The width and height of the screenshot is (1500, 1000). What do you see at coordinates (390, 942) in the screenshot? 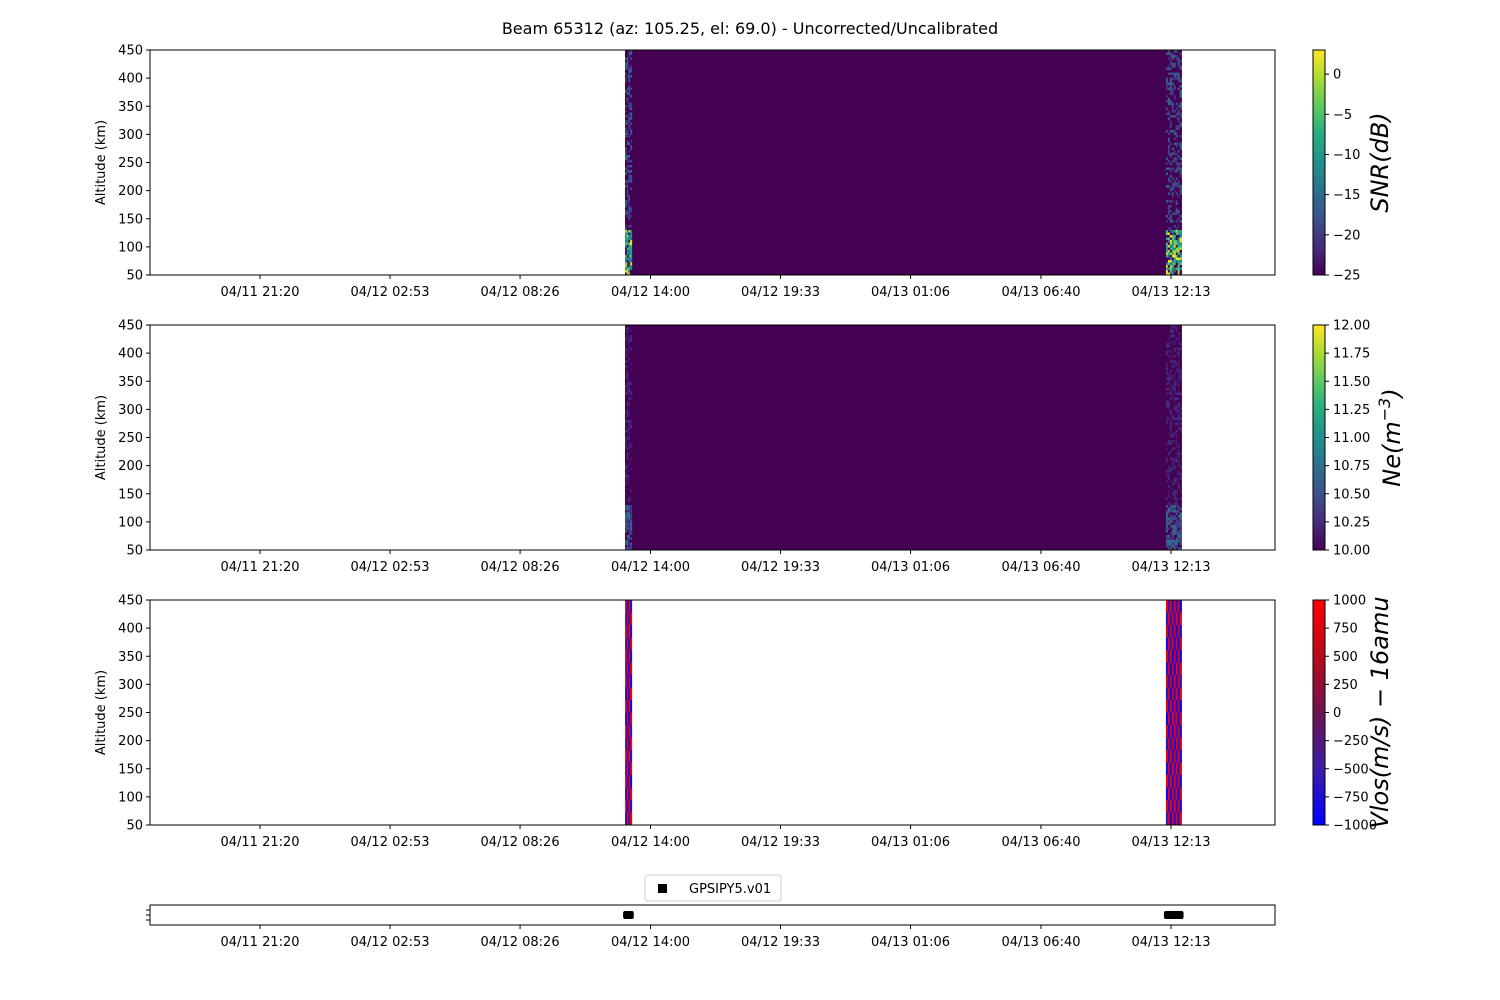
I see `x-tick-label: 04/12 02:53` at bounding box center [390, 942].